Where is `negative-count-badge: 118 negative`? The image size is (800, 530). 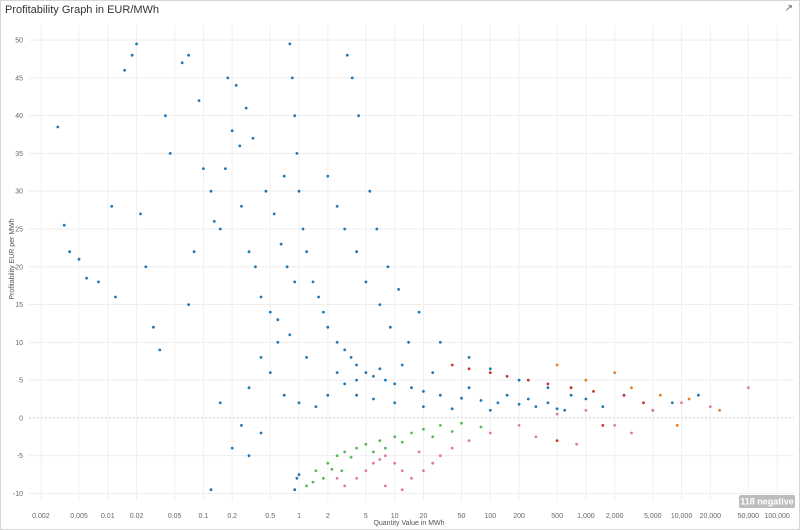 negative-count-badge: 118 negative is located at coordinates (767, 501).